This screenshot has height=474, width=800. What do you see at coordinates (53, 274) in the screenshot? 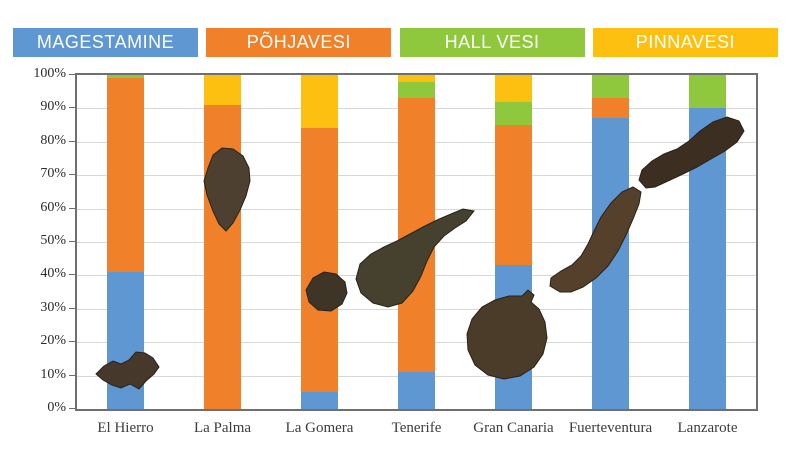
I see `y-axis-label: 40%` at bounding box center [53, 274].